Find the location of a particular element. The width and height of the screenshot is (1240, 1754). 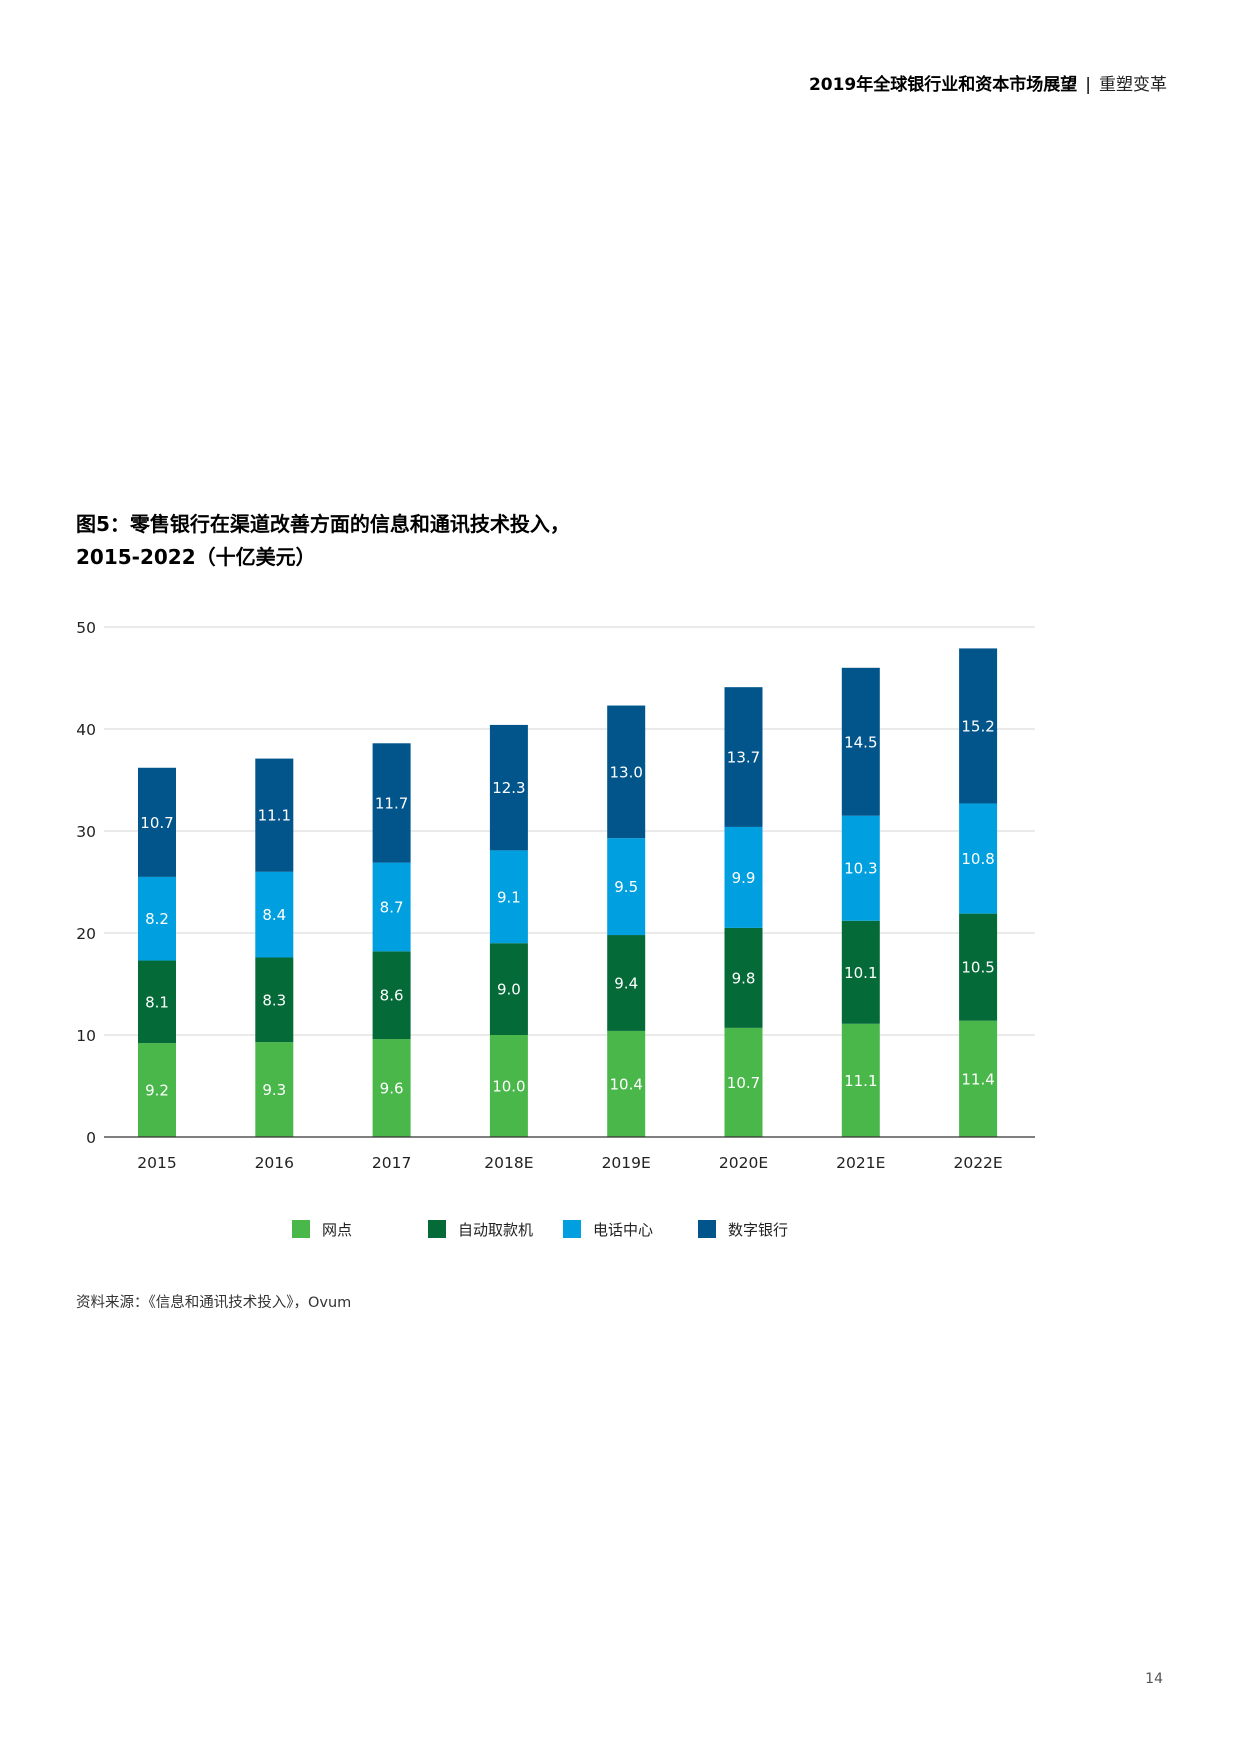

data-label: 10.1 is located at coordinates (860, 973).